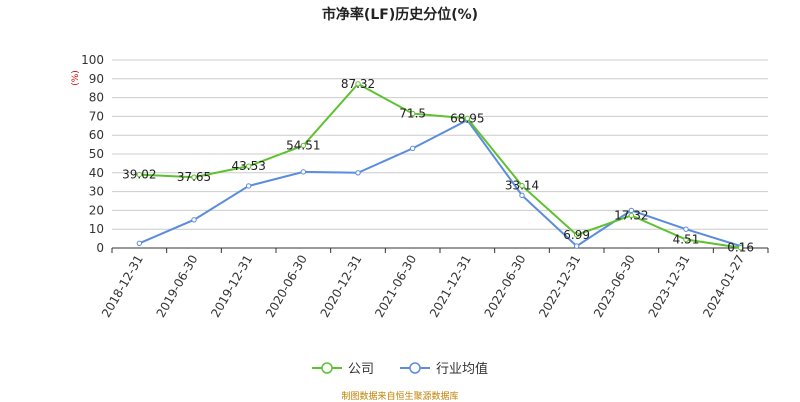 The image size is (800, 402). Describe the element at coordinates (400, 15) in the screenshot. I see `chart-title: 市净率(LF)历史分位(%)` at that location.